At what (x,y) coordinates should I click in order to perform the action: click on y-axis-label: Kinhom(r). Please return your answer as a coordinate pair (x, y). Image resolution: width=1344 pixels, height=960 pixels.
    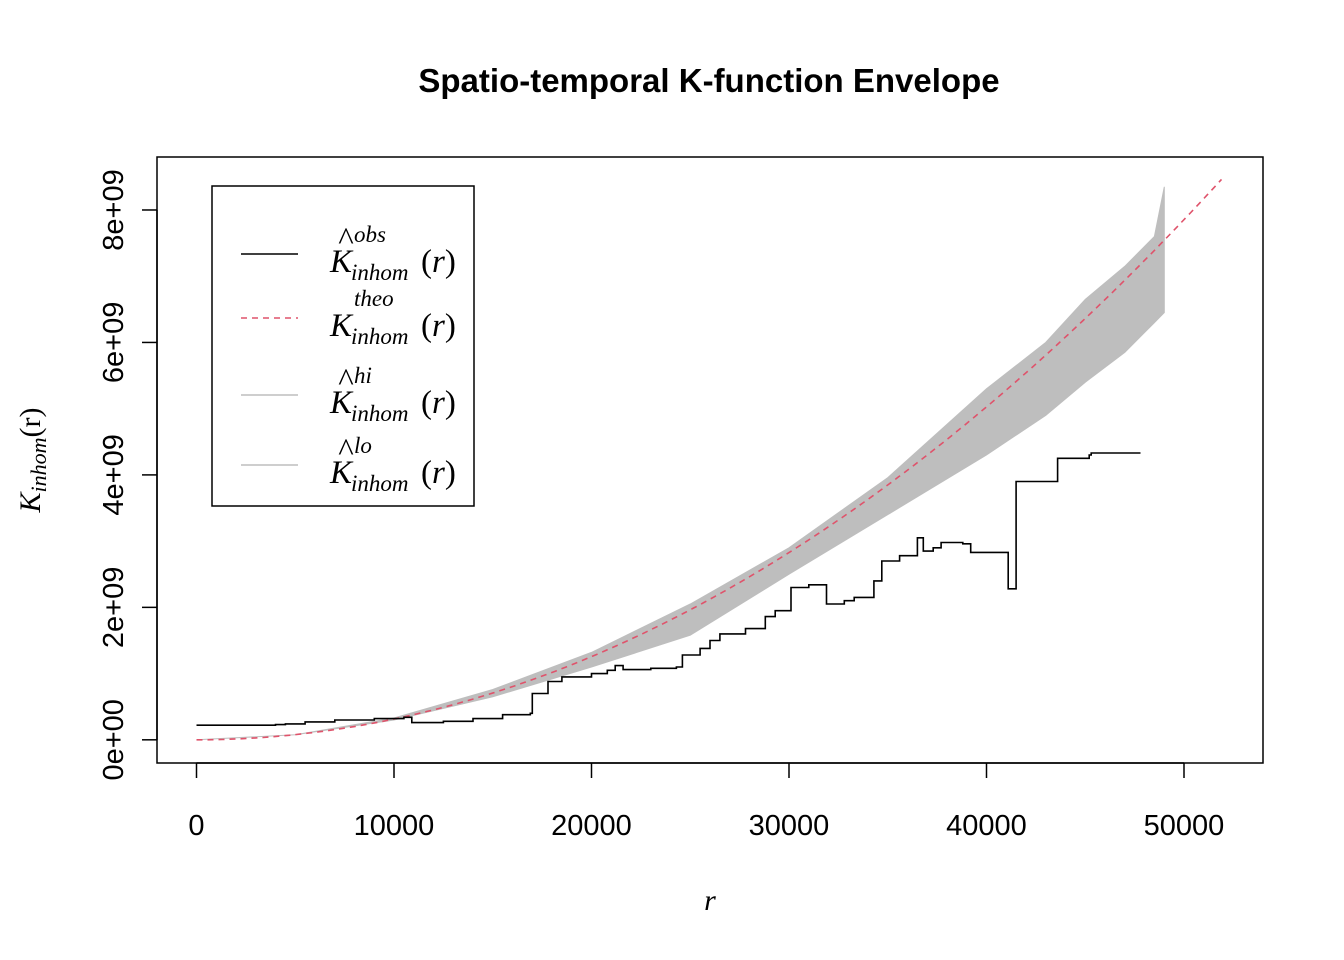
    Looking at the image, I should click on (32, 461).